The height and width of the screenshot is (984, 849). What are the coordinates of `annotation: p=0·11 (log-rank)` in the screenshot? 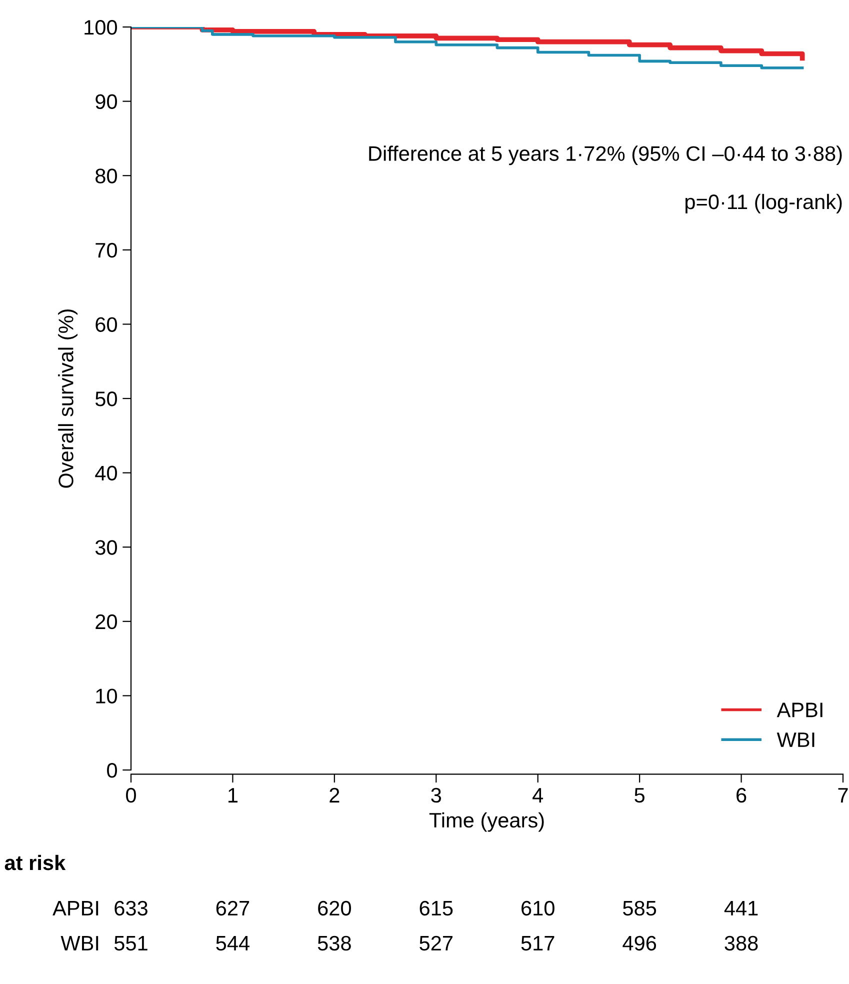 It's located at (764, 204).